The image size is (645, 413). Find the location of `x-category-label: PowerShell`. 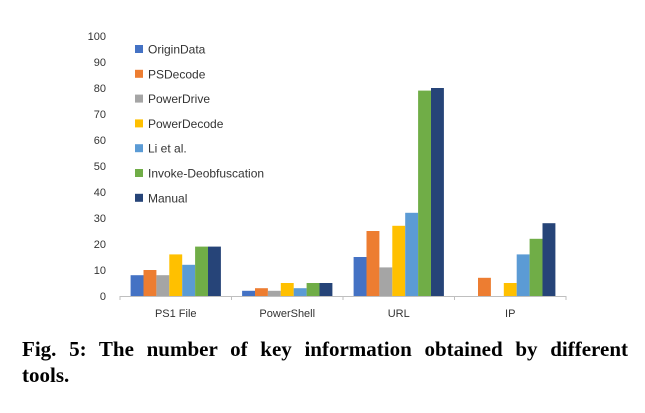

x-category-label: PowerShell is located at coordinates (287, 314).